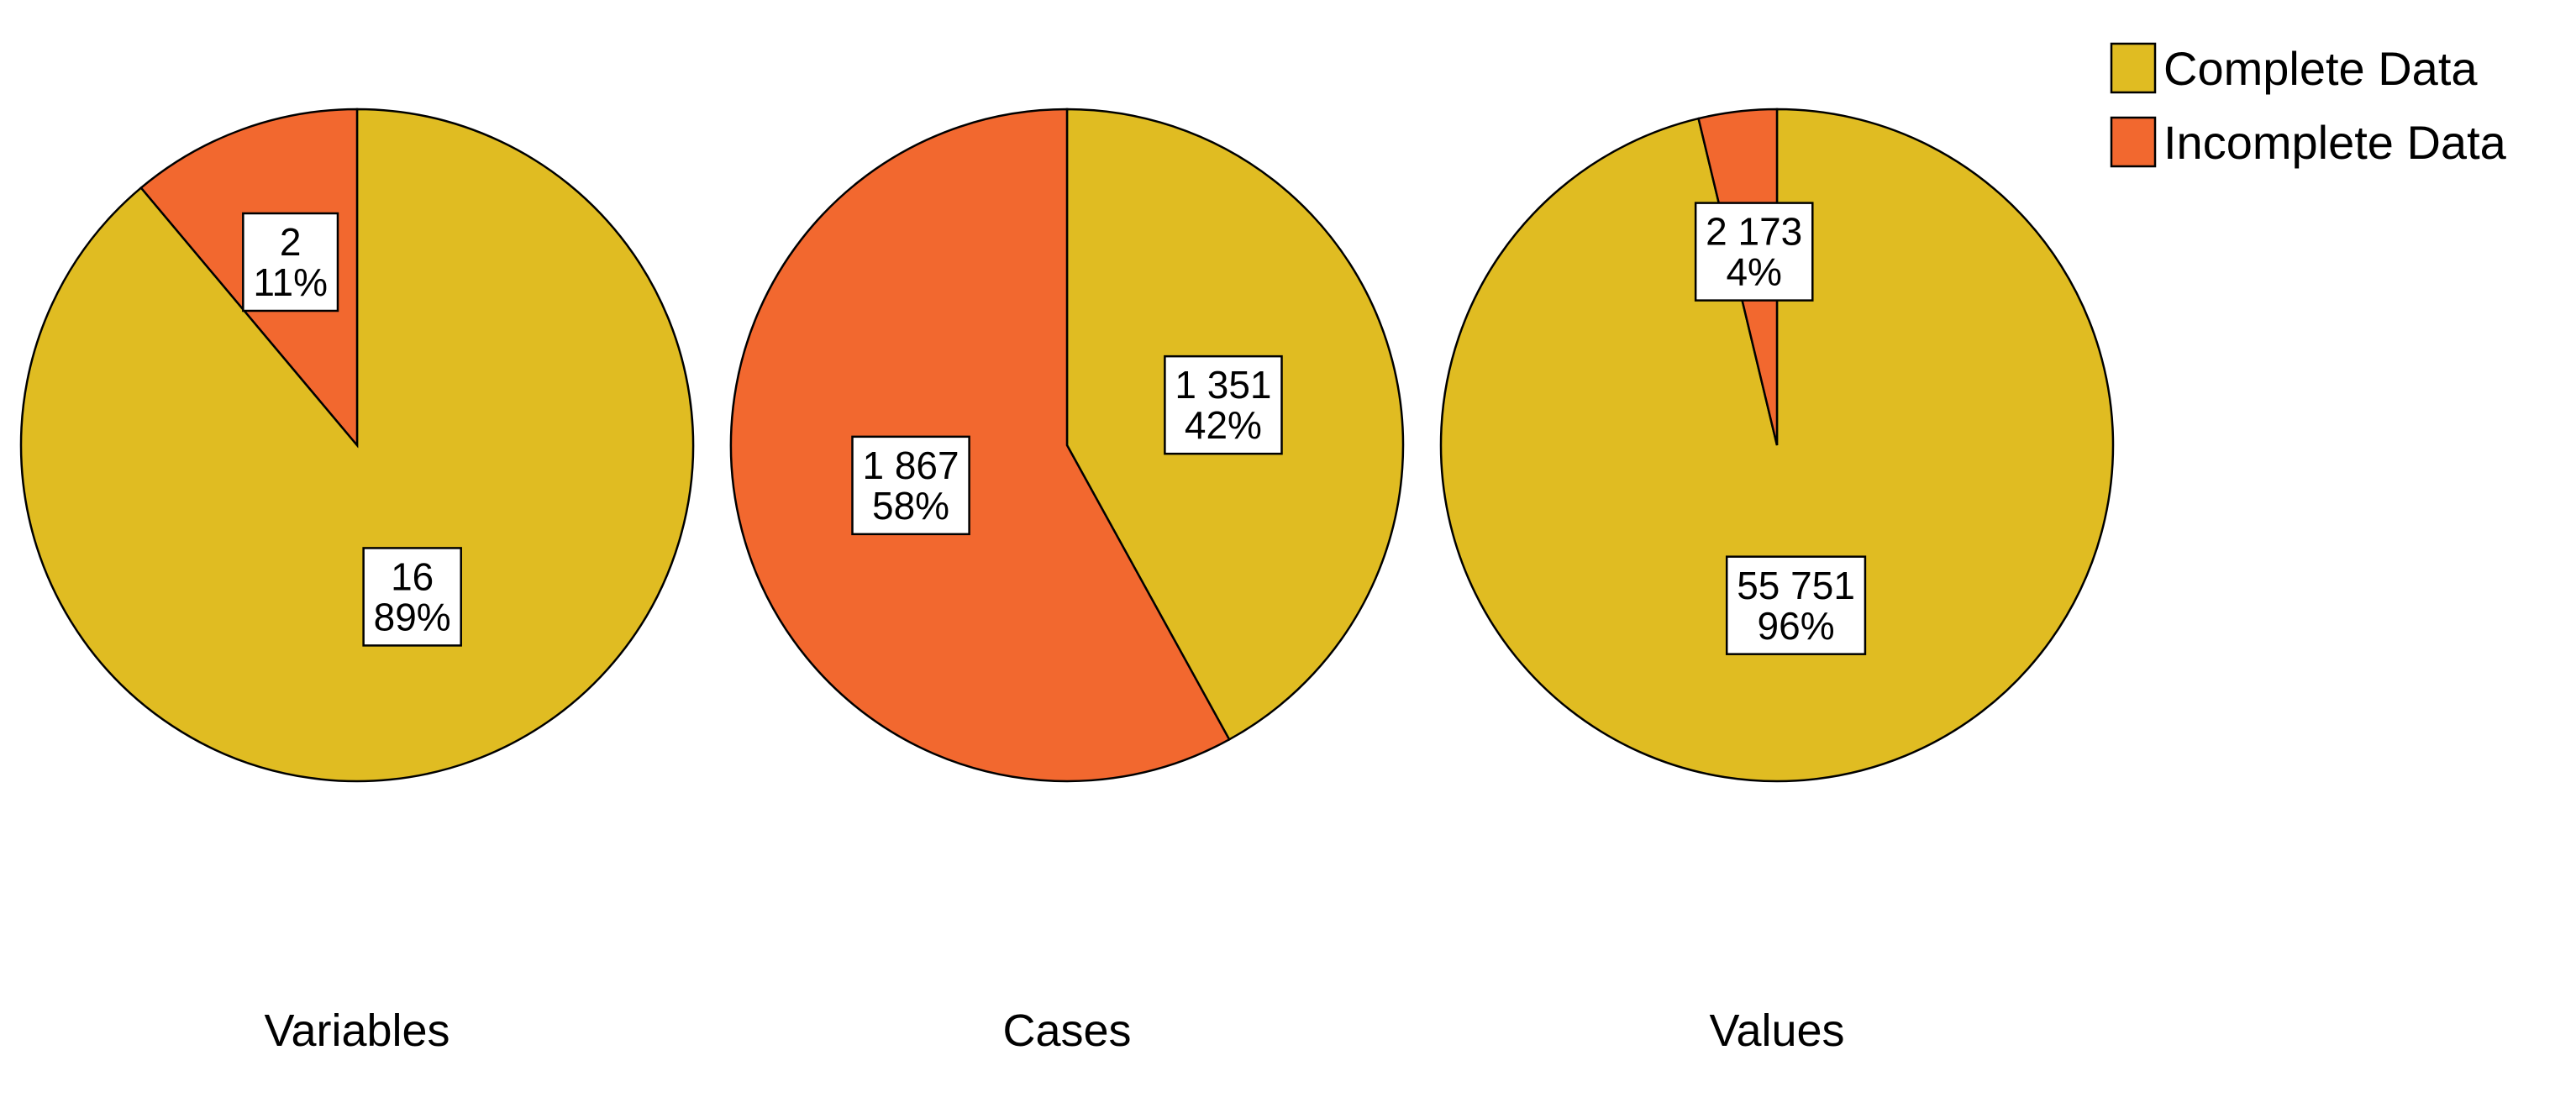 Image resolution: width=2576 pixels, height=1108 pixels. Describe the element at coordinates (1796, 585) in the screenshot. I see `slice-count-label: 55 751` at that location.